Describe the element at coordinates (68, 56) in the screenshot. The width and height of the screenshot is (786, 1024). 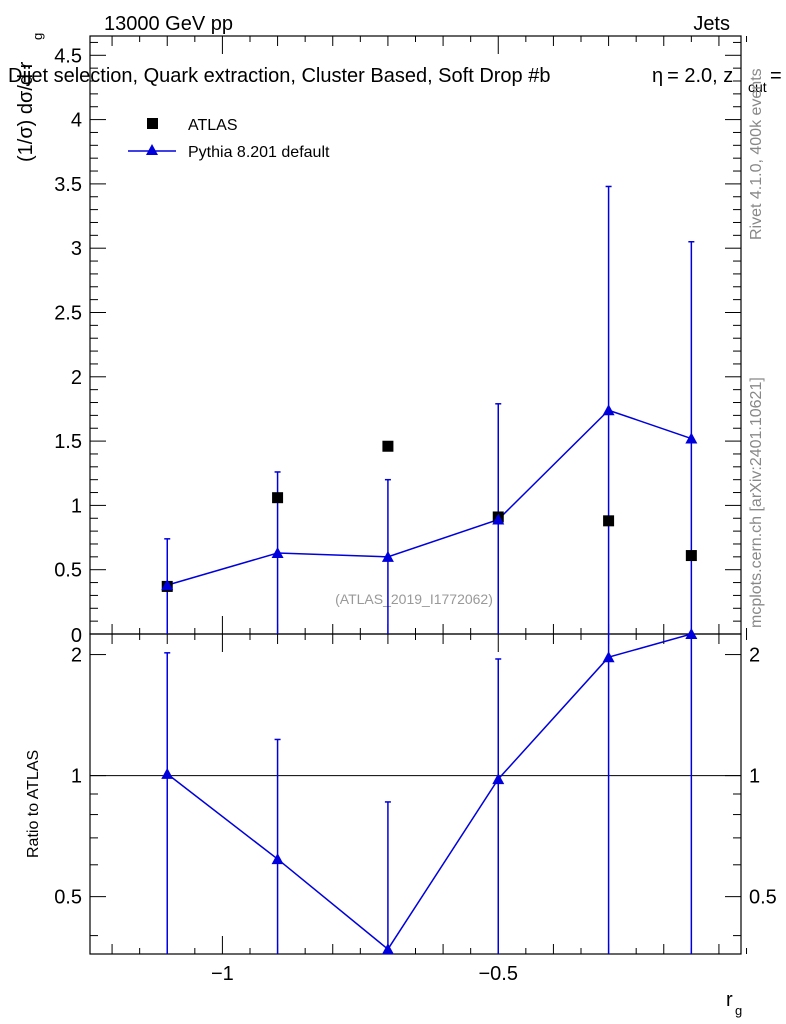
I see `main-y-tick-label: 4.5` at that location.